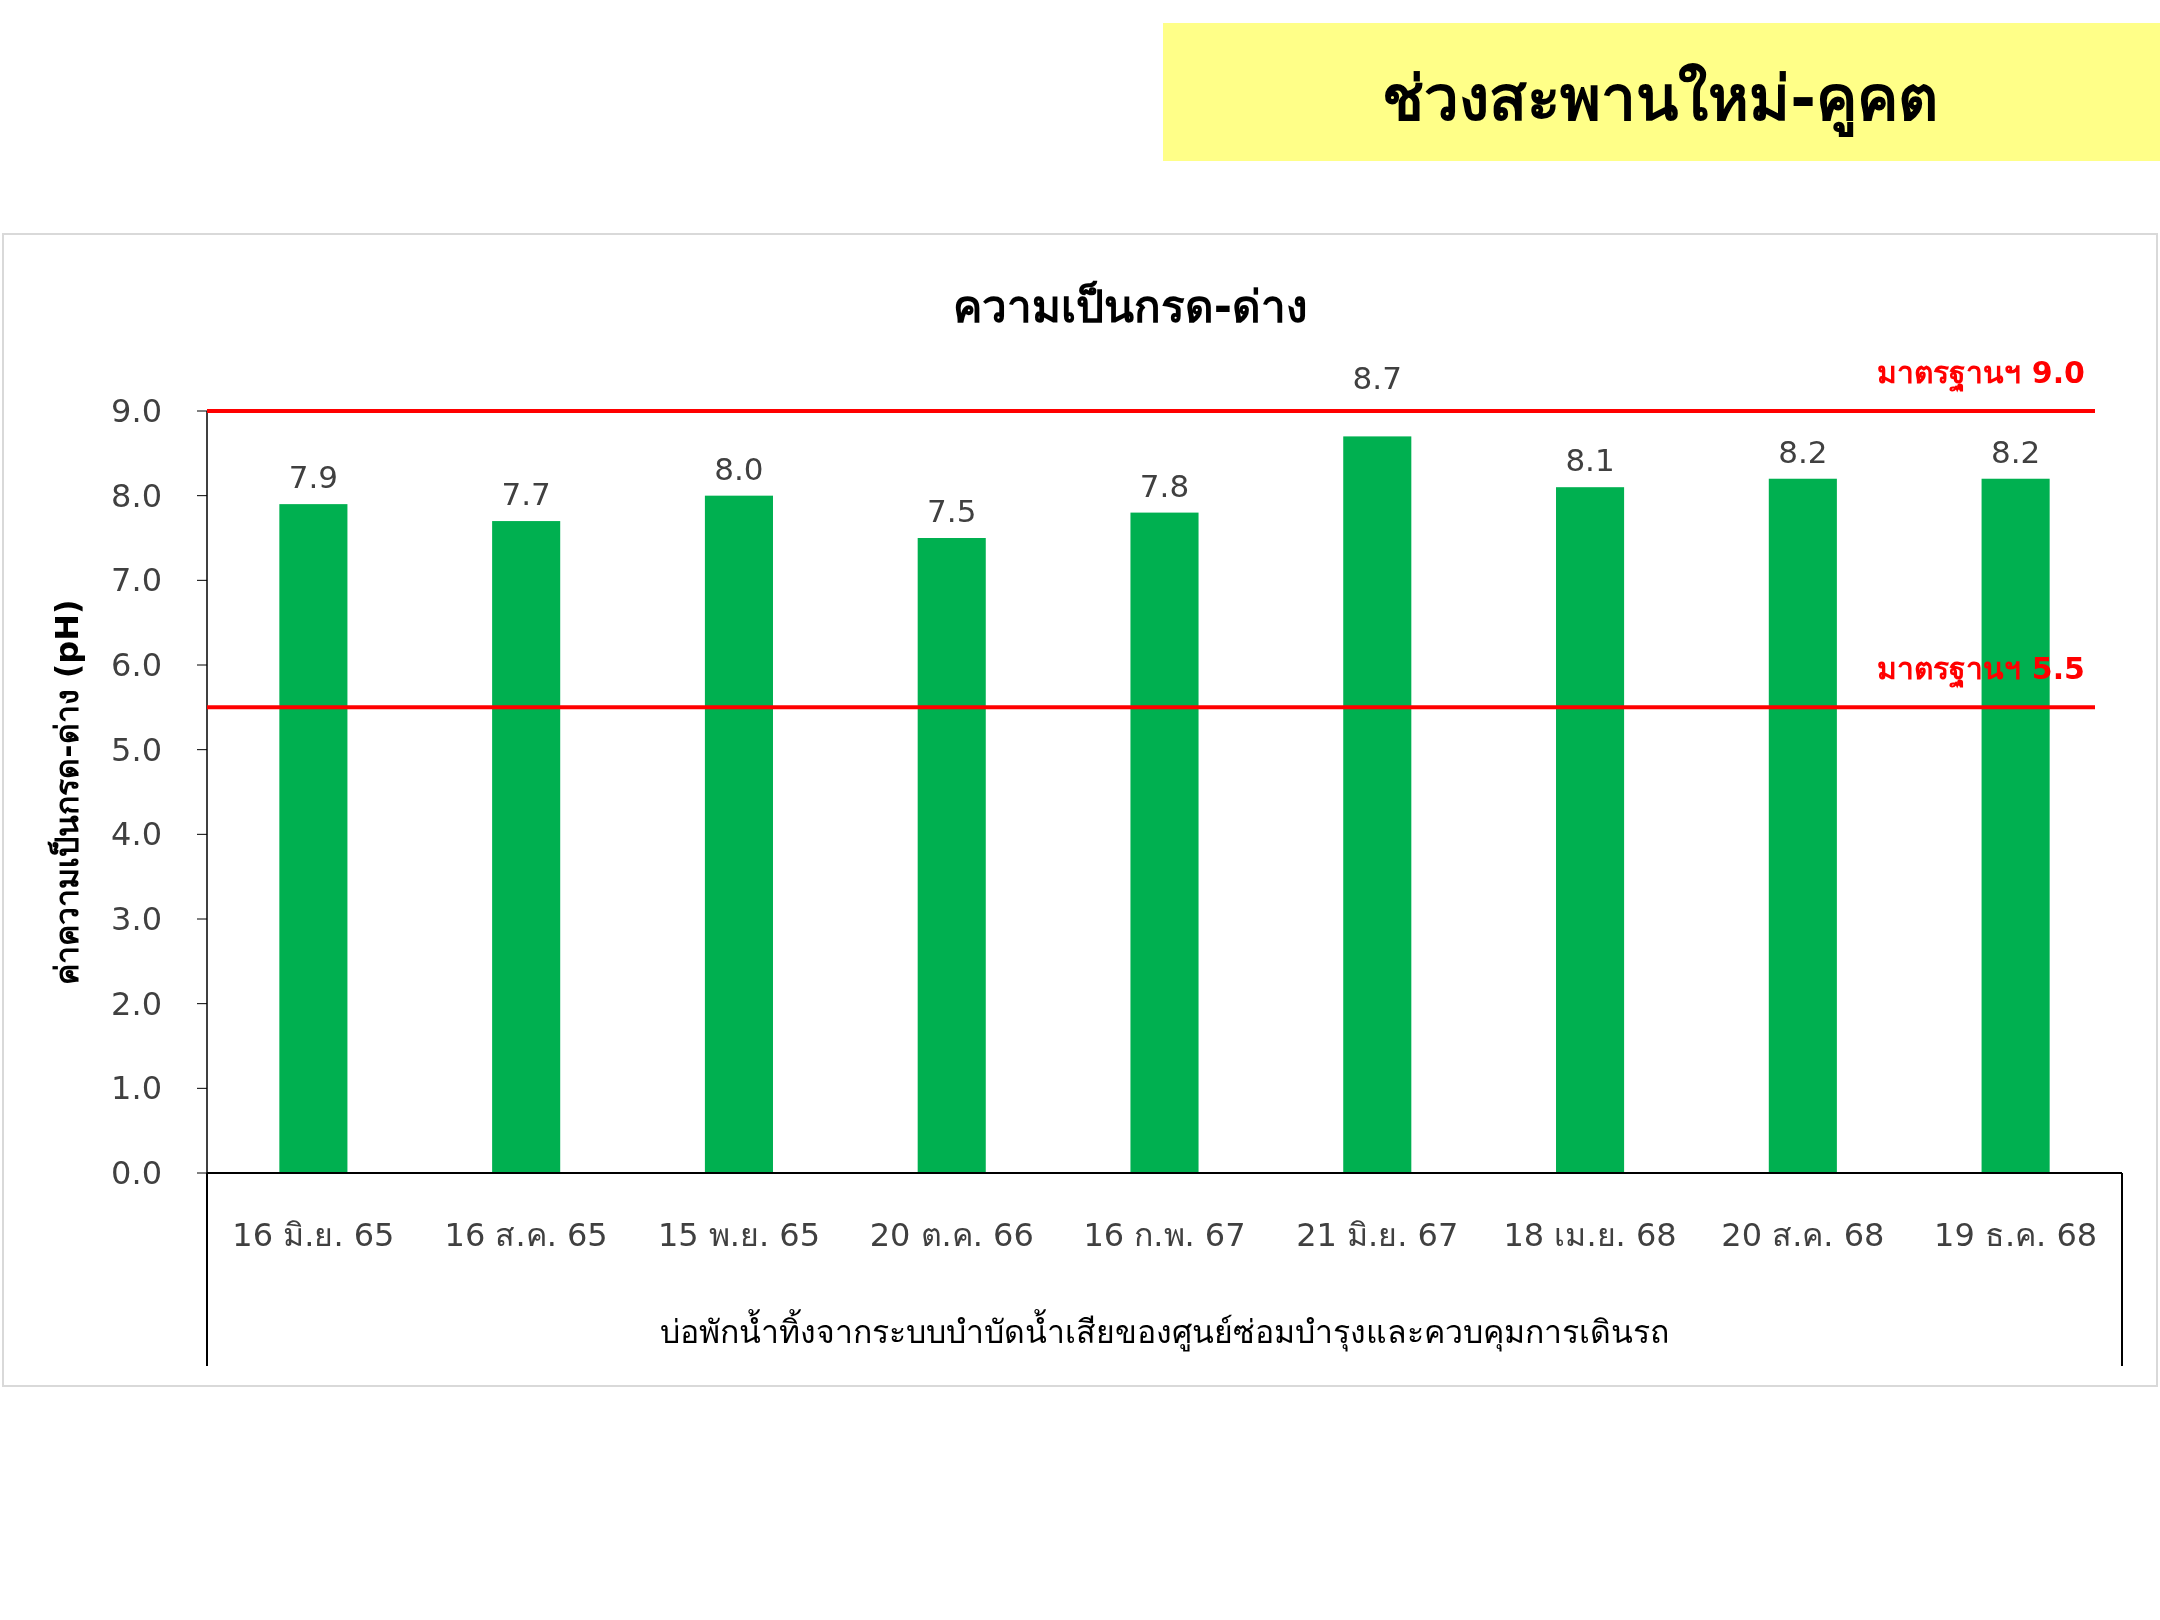  Describe the element at coordinates (136, 919) in the screenshot. I see `y-tick-label: 3.0` at that location.